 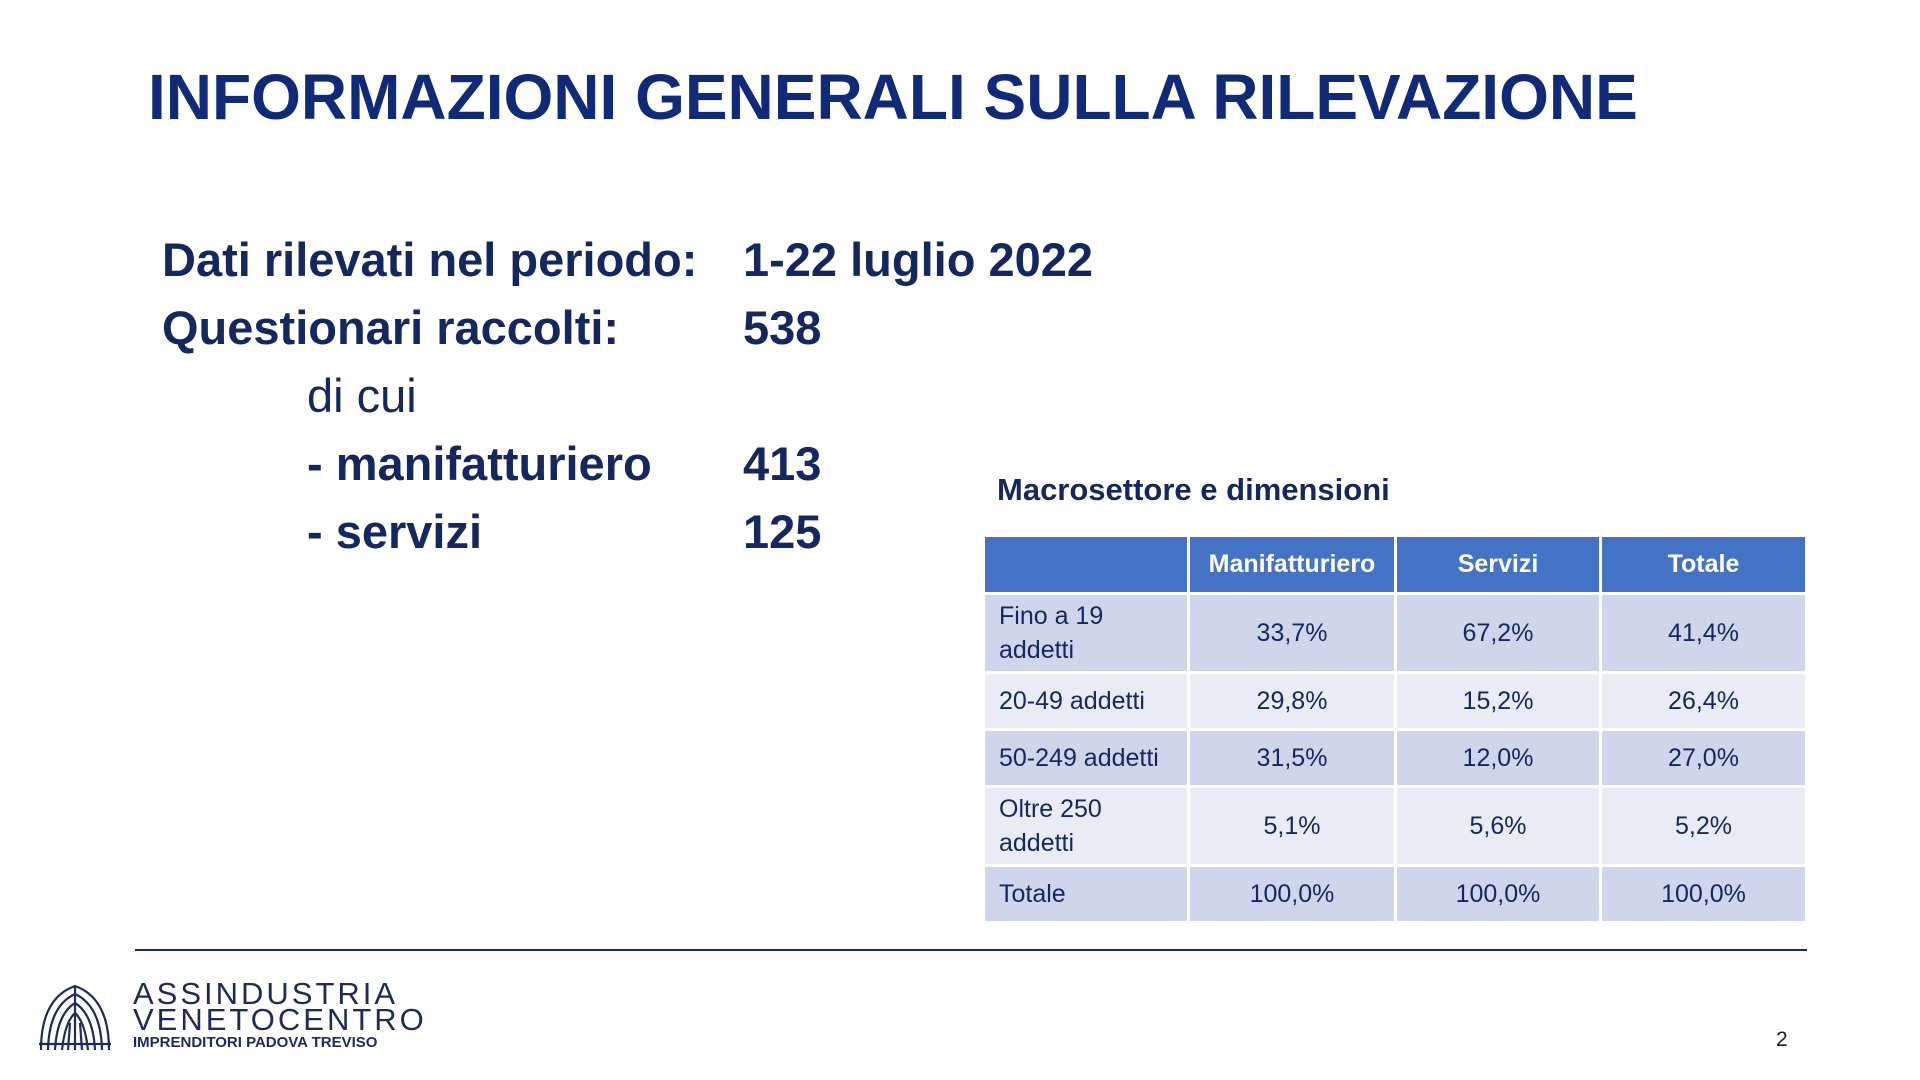 What do you see at coordinates (1782, 1039) in the screenshot?
I see `page-number: 2` at bounding box center [1782, 1039].